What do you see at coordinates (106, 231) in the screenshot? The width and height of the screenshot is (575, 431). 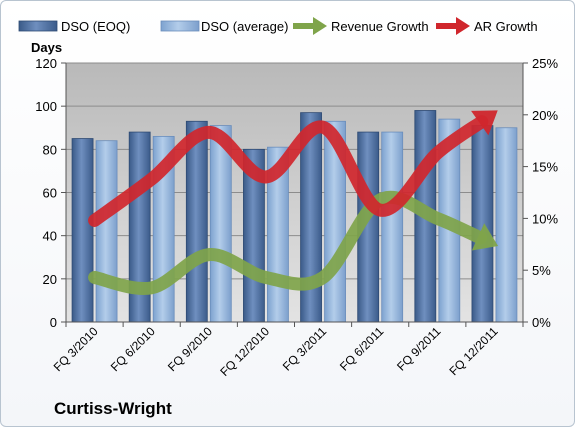 I see `bar-dso-average--0` at bounding box center [106, 231].